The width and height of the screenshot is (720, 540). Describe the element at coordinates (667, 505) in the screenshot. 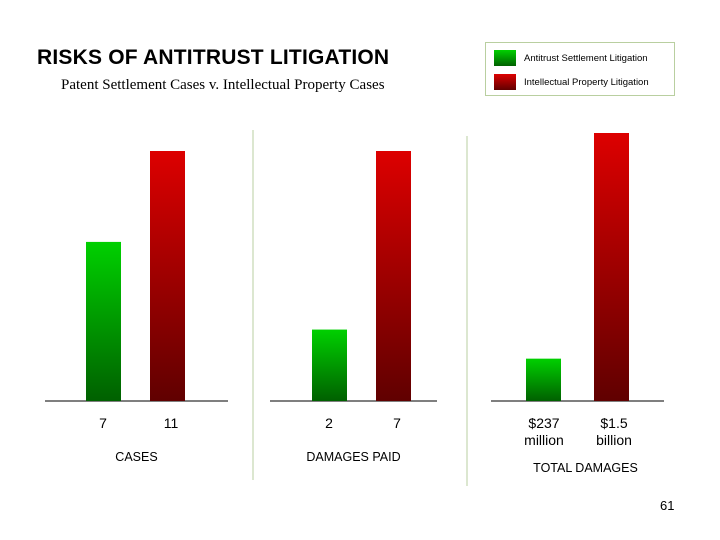

I see `page-number: 61` at that location.